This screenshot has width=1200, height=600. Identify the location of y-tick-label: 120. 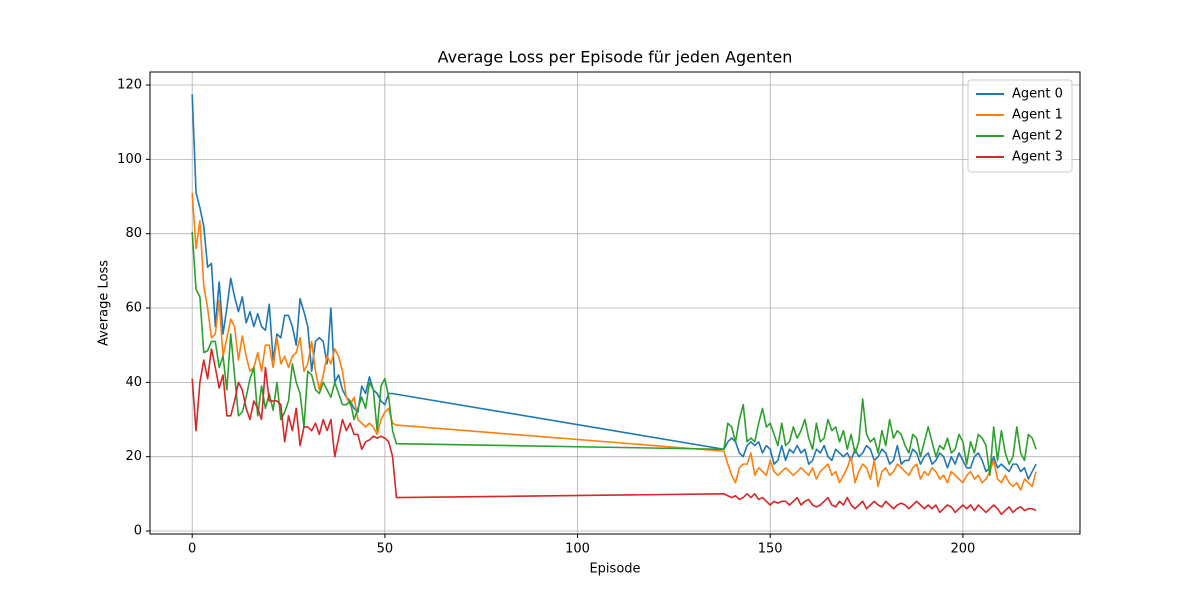
(129, 85).